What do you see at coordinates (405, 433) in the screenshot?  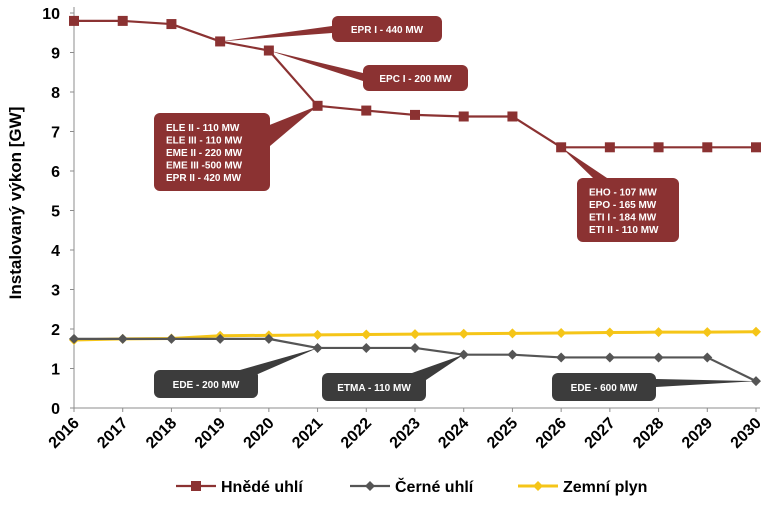 I see `x-tick-label: 2023` at bounding box center [405, 433].